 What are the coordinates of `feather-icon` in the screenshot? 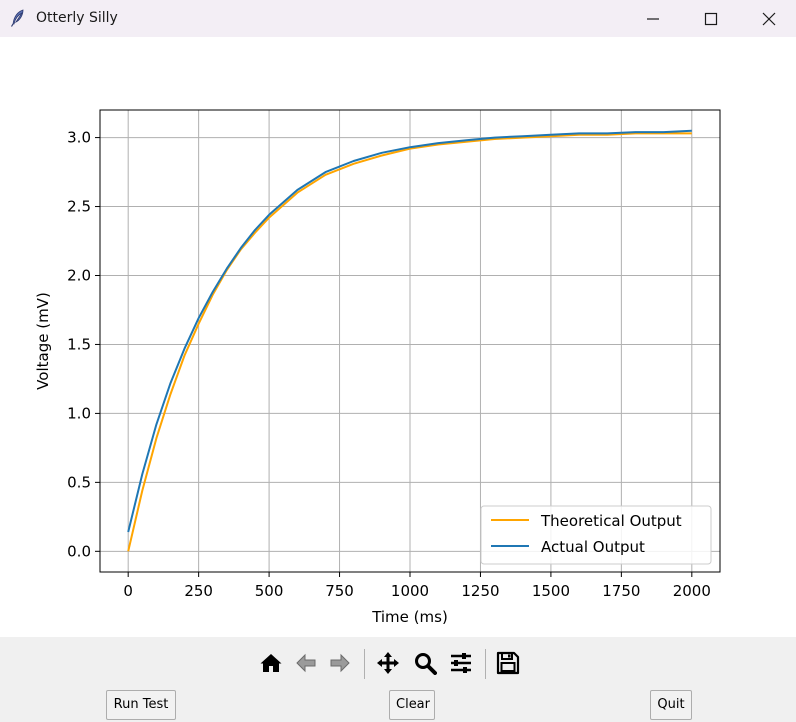 It's located at (17, 18).